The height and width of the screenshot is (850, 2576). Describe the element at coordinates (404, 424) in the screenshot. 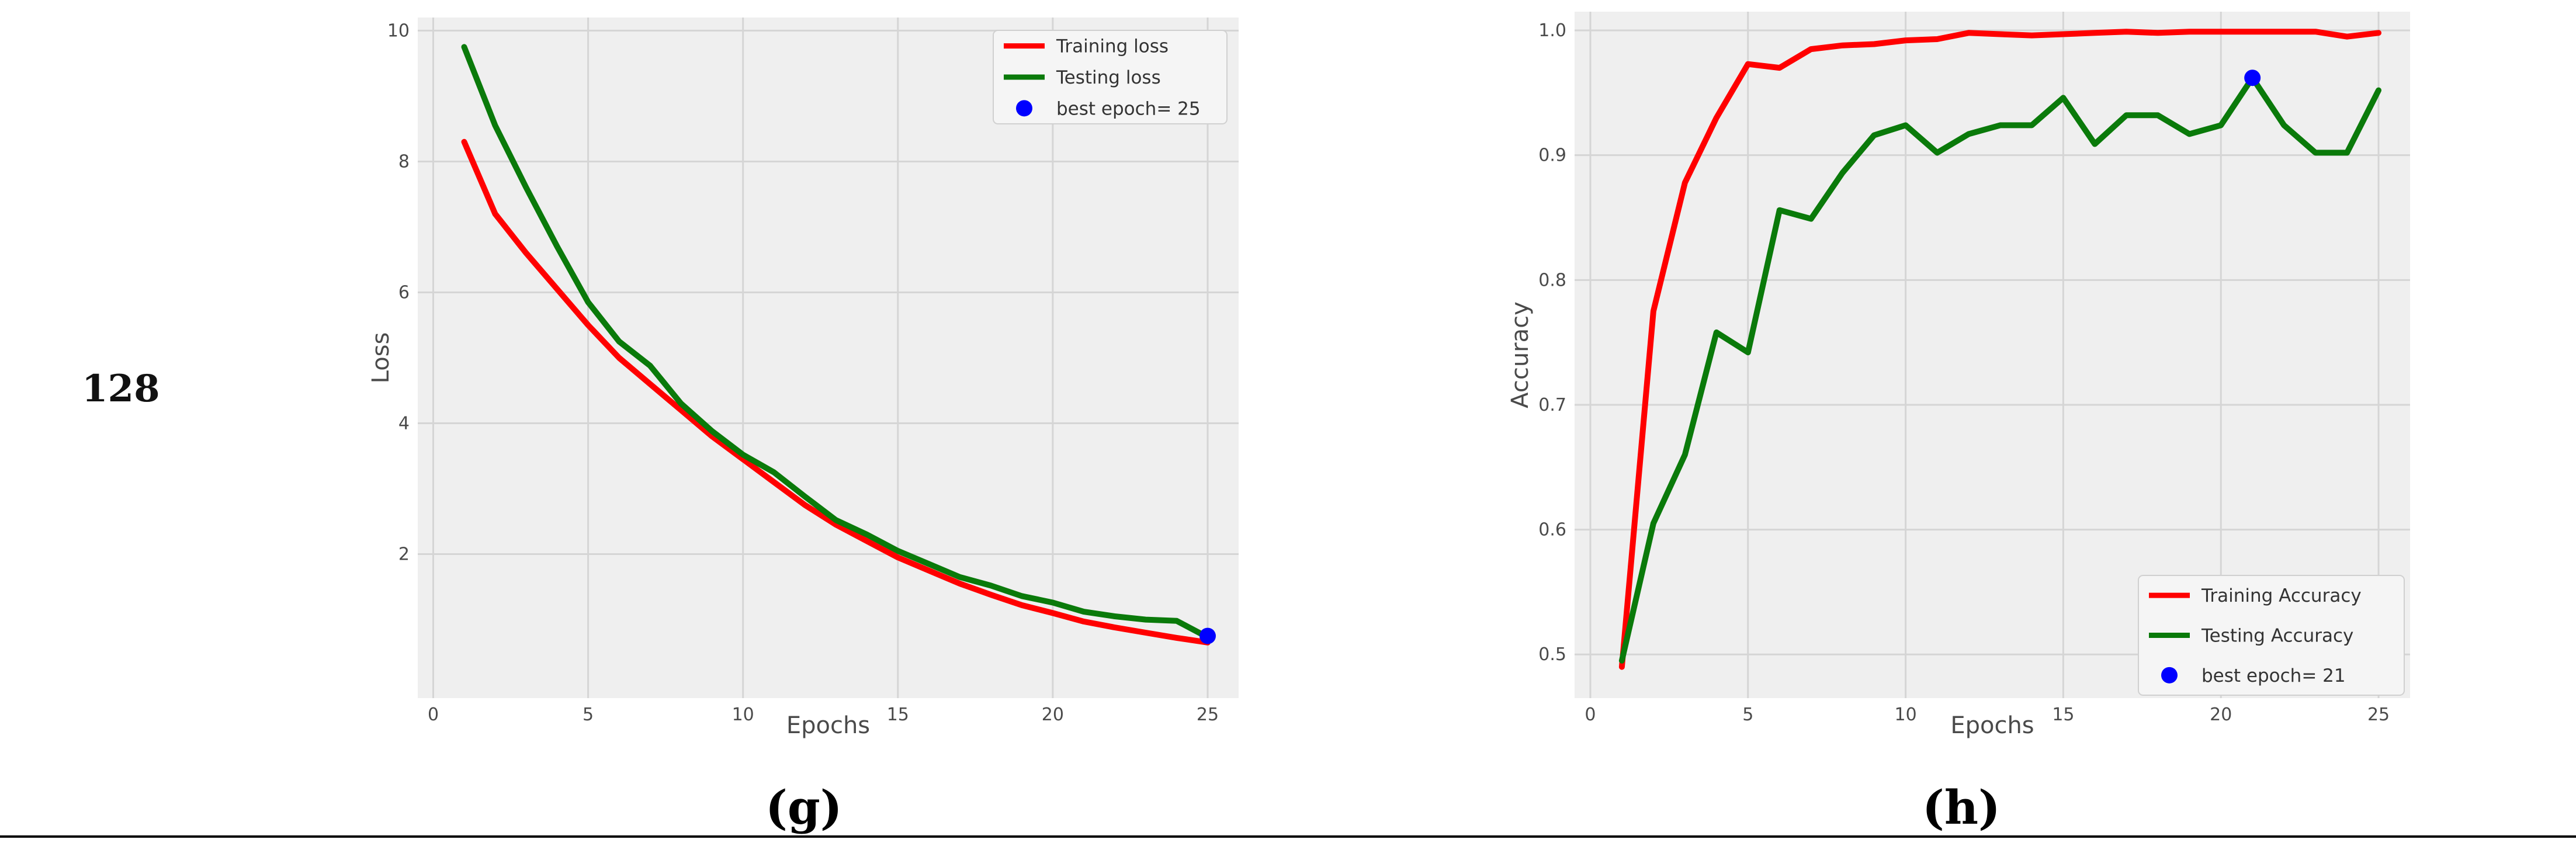

I see `y-tick-label: 4` at that location.